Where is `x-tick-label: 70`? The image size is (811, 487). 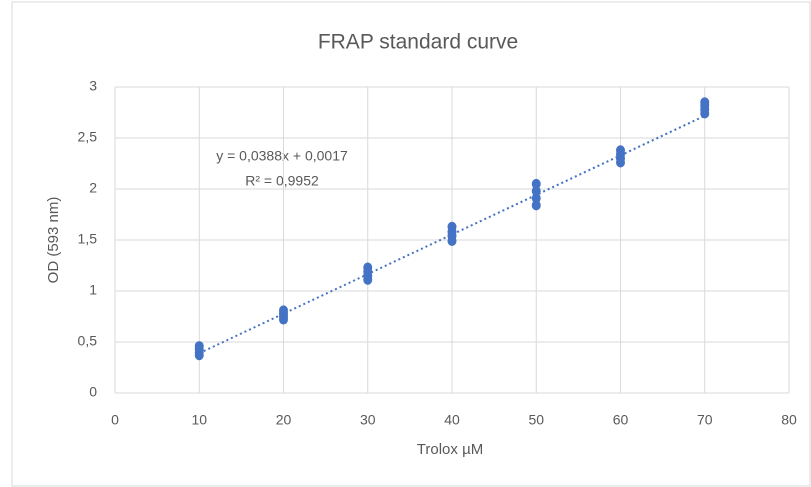 x-tick-label: 70 is located at coordinates (705, 420).